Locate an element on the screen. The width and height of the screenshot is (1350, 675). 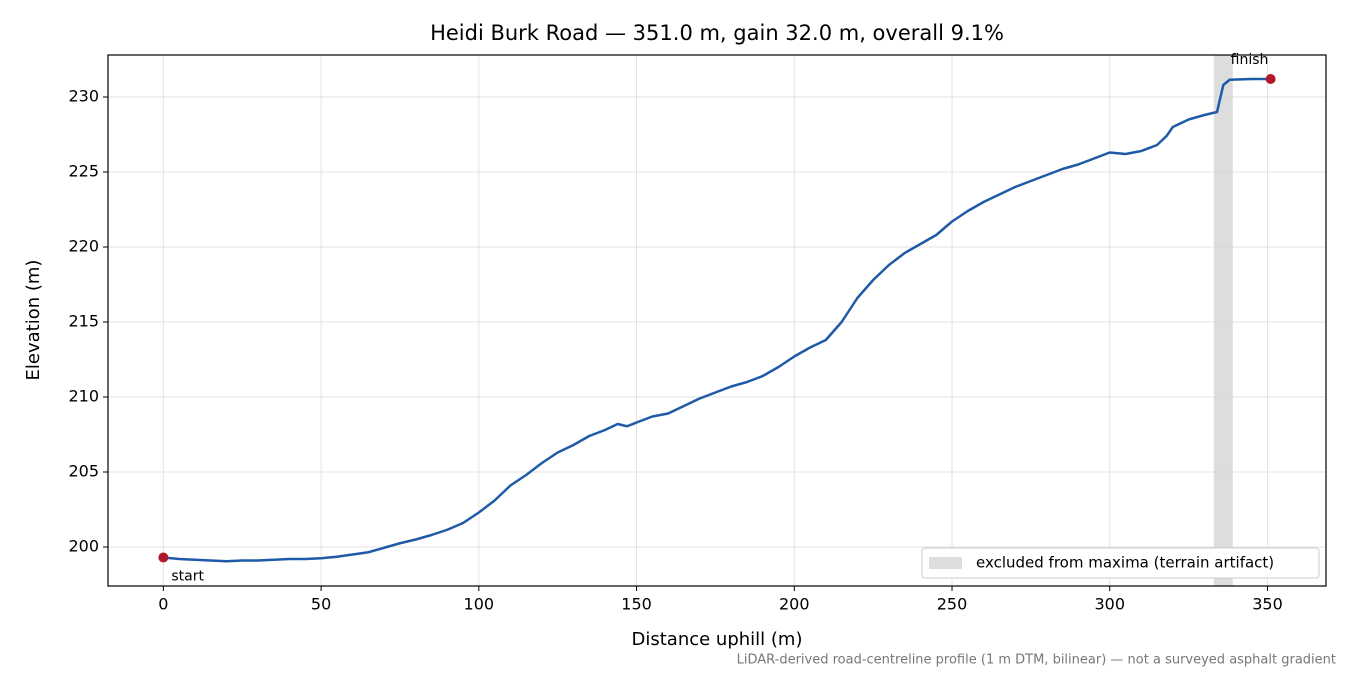
y-tick-label: 230 is located at coordinates (83, 96).